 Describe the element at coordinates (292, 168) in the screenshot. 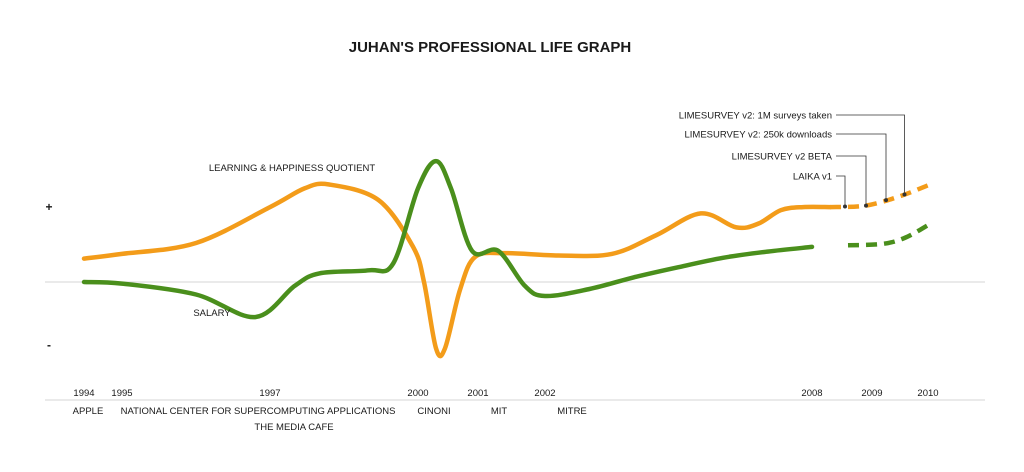

I see `learning-happiness-series-label: LEARNING & HAPPINESS QUOTIENT` at that location.